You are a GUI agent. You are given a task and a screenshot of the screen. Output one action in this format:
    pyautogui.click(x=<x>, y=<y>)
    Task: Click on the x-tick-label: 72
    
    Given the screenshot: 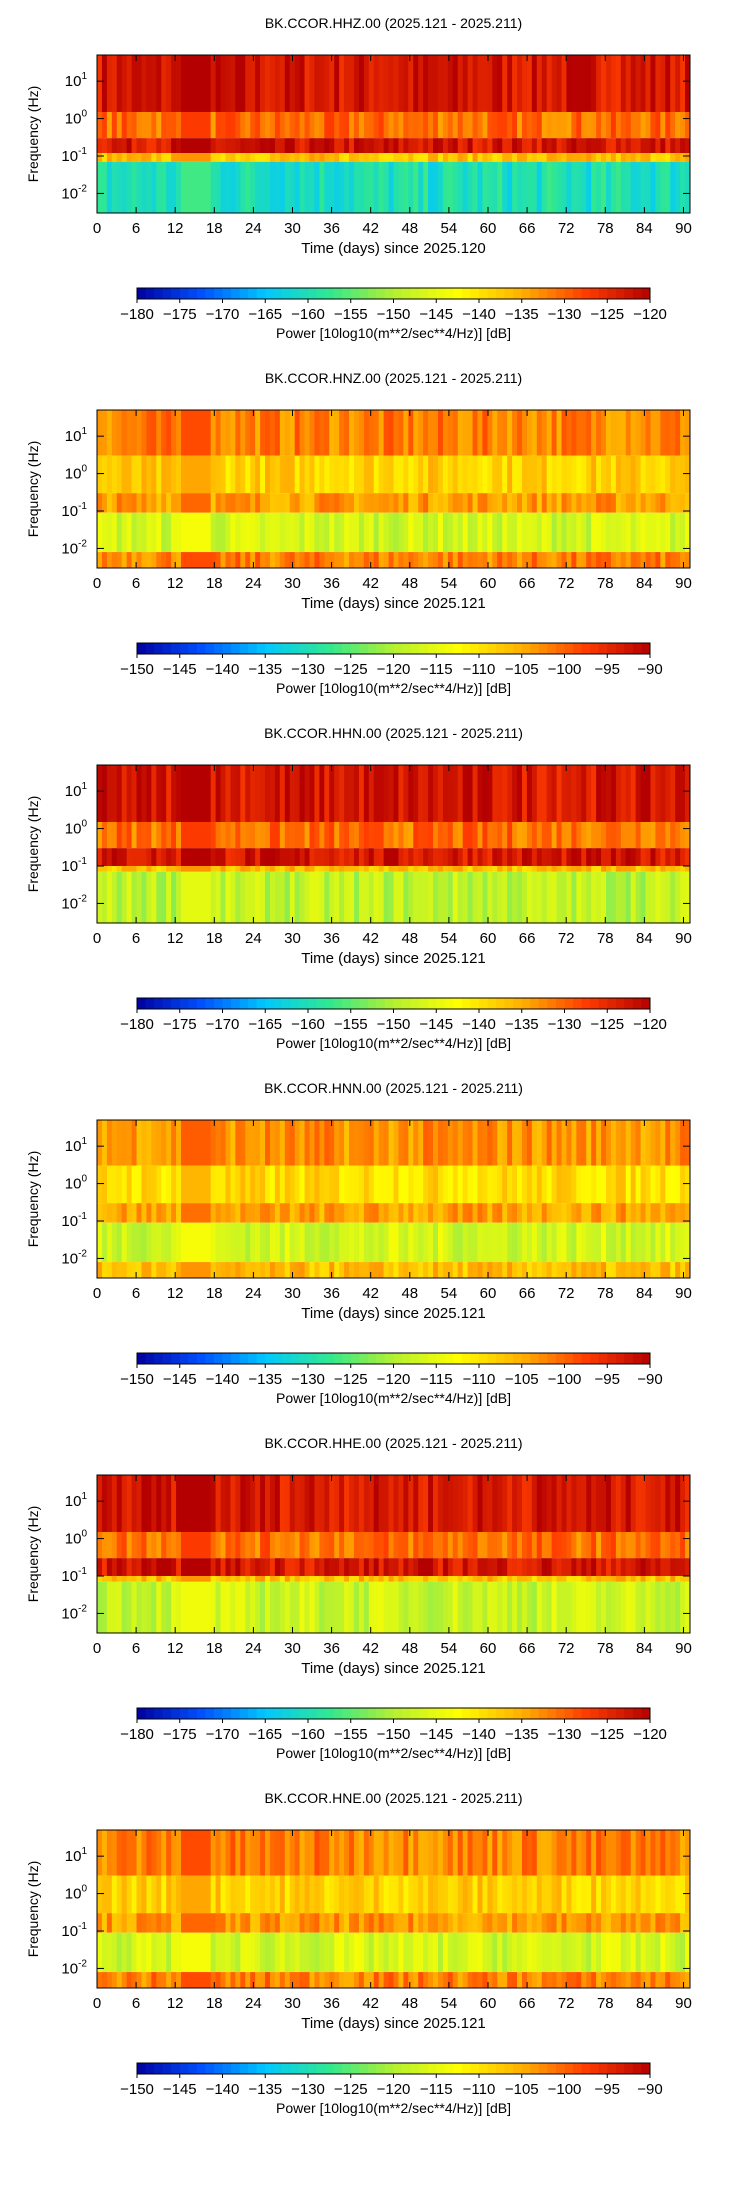 What is the action you would take?
    pyautogui.click(x=566, y=938)
    